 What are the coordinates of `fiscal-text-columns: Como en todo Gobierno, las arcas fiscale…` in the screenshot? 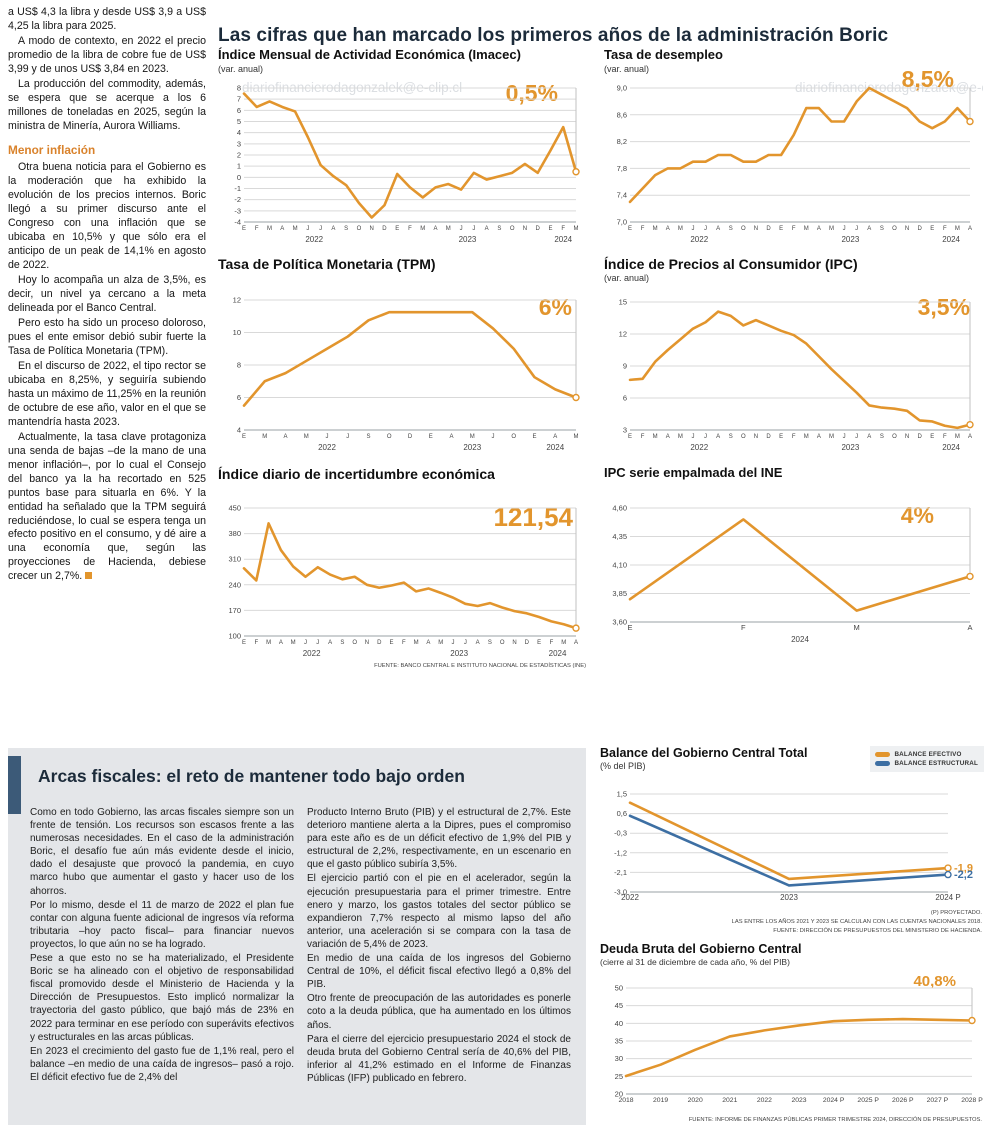 It's located at (301, 946).